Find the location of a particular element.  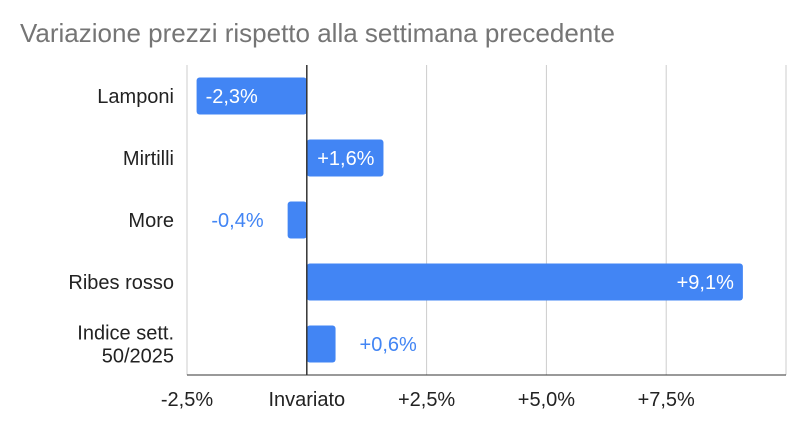

category-label-0: Lamponi is located at coordinates (135, 97).